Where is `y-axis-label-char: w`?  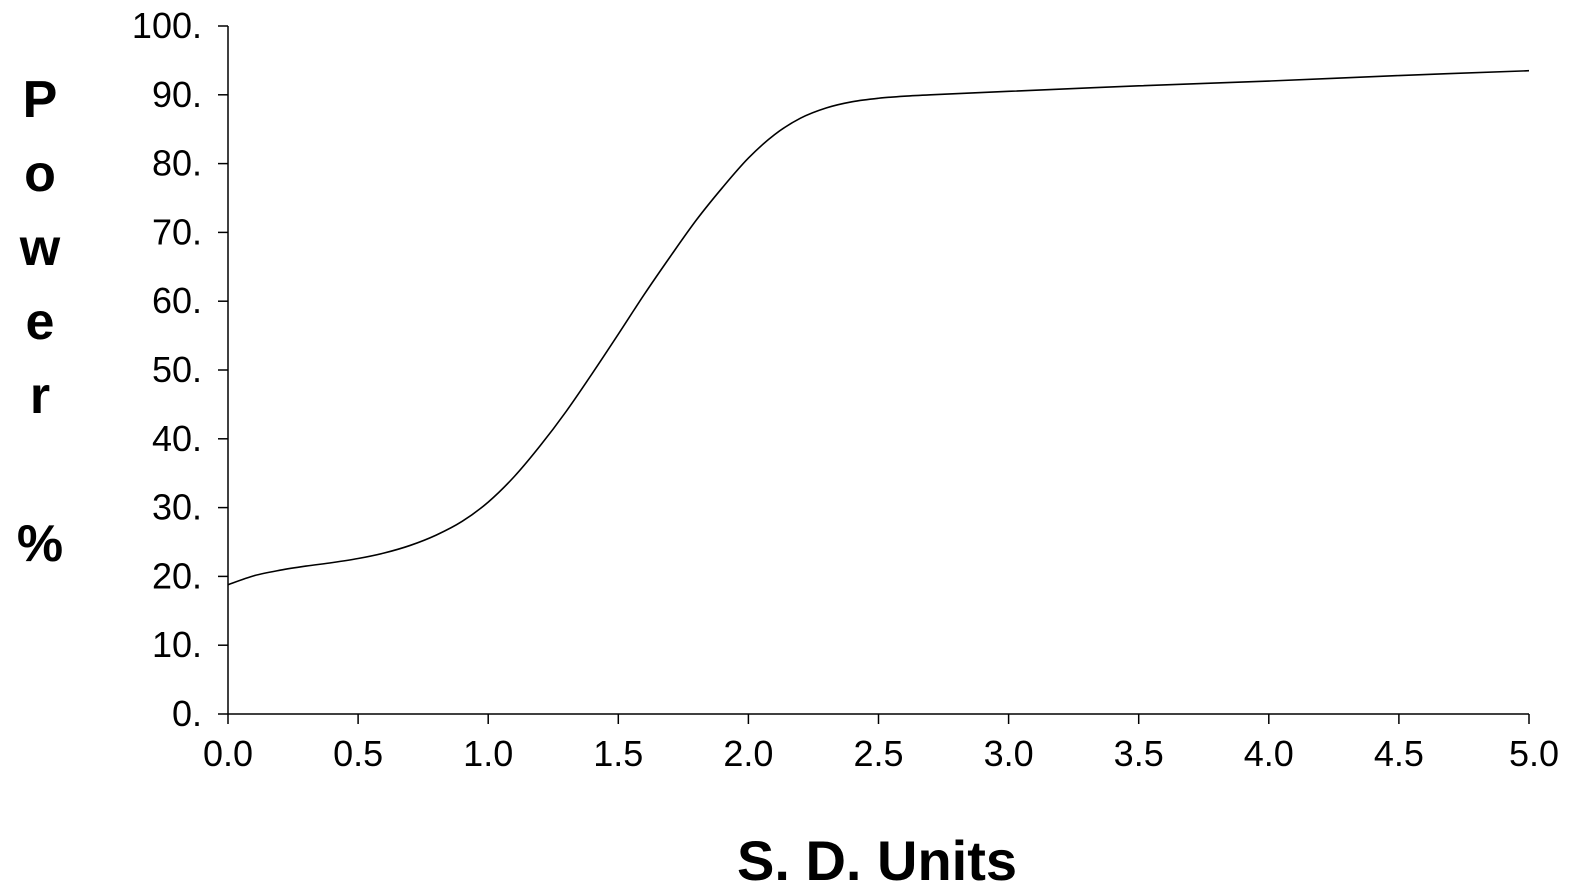 y-axis-label-char: w is located at coordinates (40, 248).